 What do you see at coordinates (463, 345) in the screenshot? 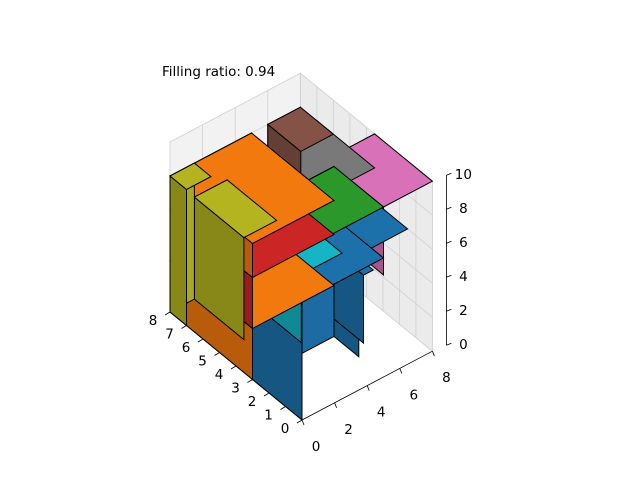
I see `z-tick-label: 0` at bounding box center [463, 345].